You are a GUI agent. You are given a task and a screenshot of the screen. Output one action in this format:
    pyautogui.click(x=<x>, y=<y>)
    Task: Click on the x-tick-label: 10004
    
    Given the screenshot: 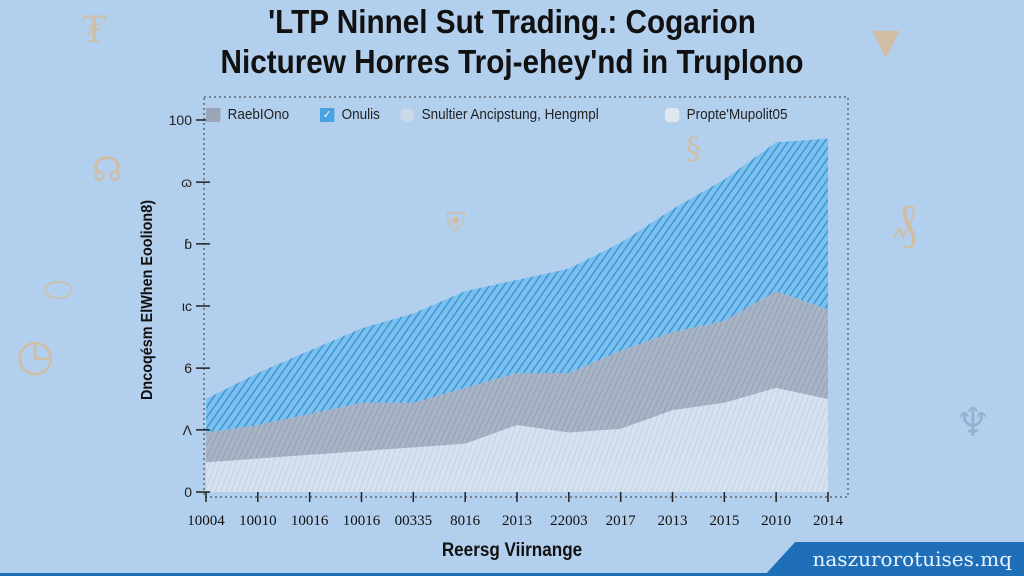 What is the action you would take?
    pyautogui.click(x=206, y=521)
    